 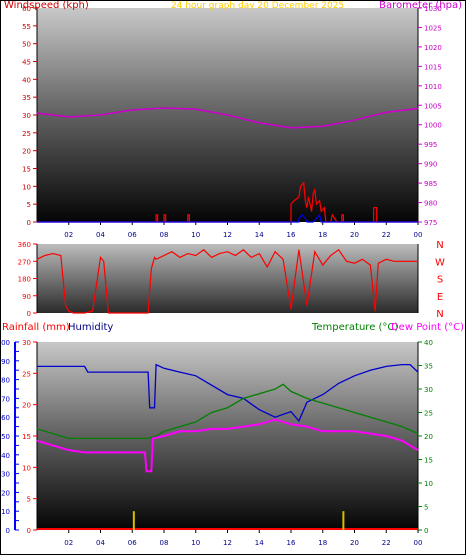 What do you see at coordinates (257, 6) in the screenshot?
I see `chart-title: 24 hour graph day 20 December 2025` at bounding box center [257, 6].